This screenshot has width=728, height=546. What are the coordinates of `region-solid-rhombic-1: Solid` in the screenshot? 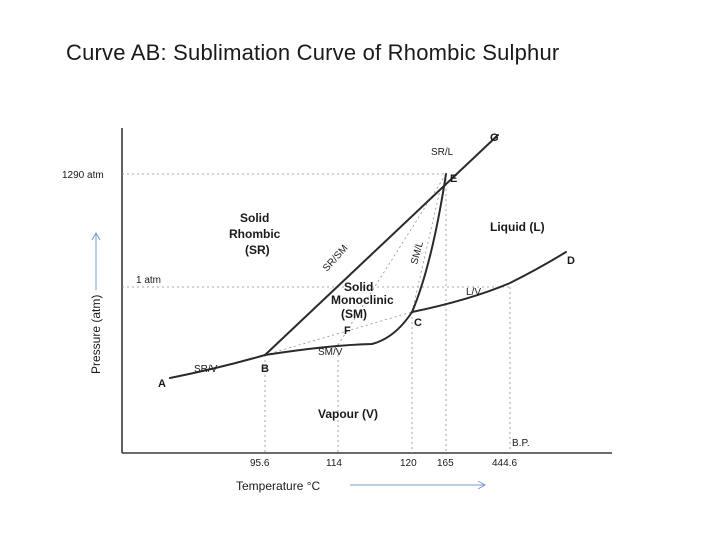 It's located at (254, 218).